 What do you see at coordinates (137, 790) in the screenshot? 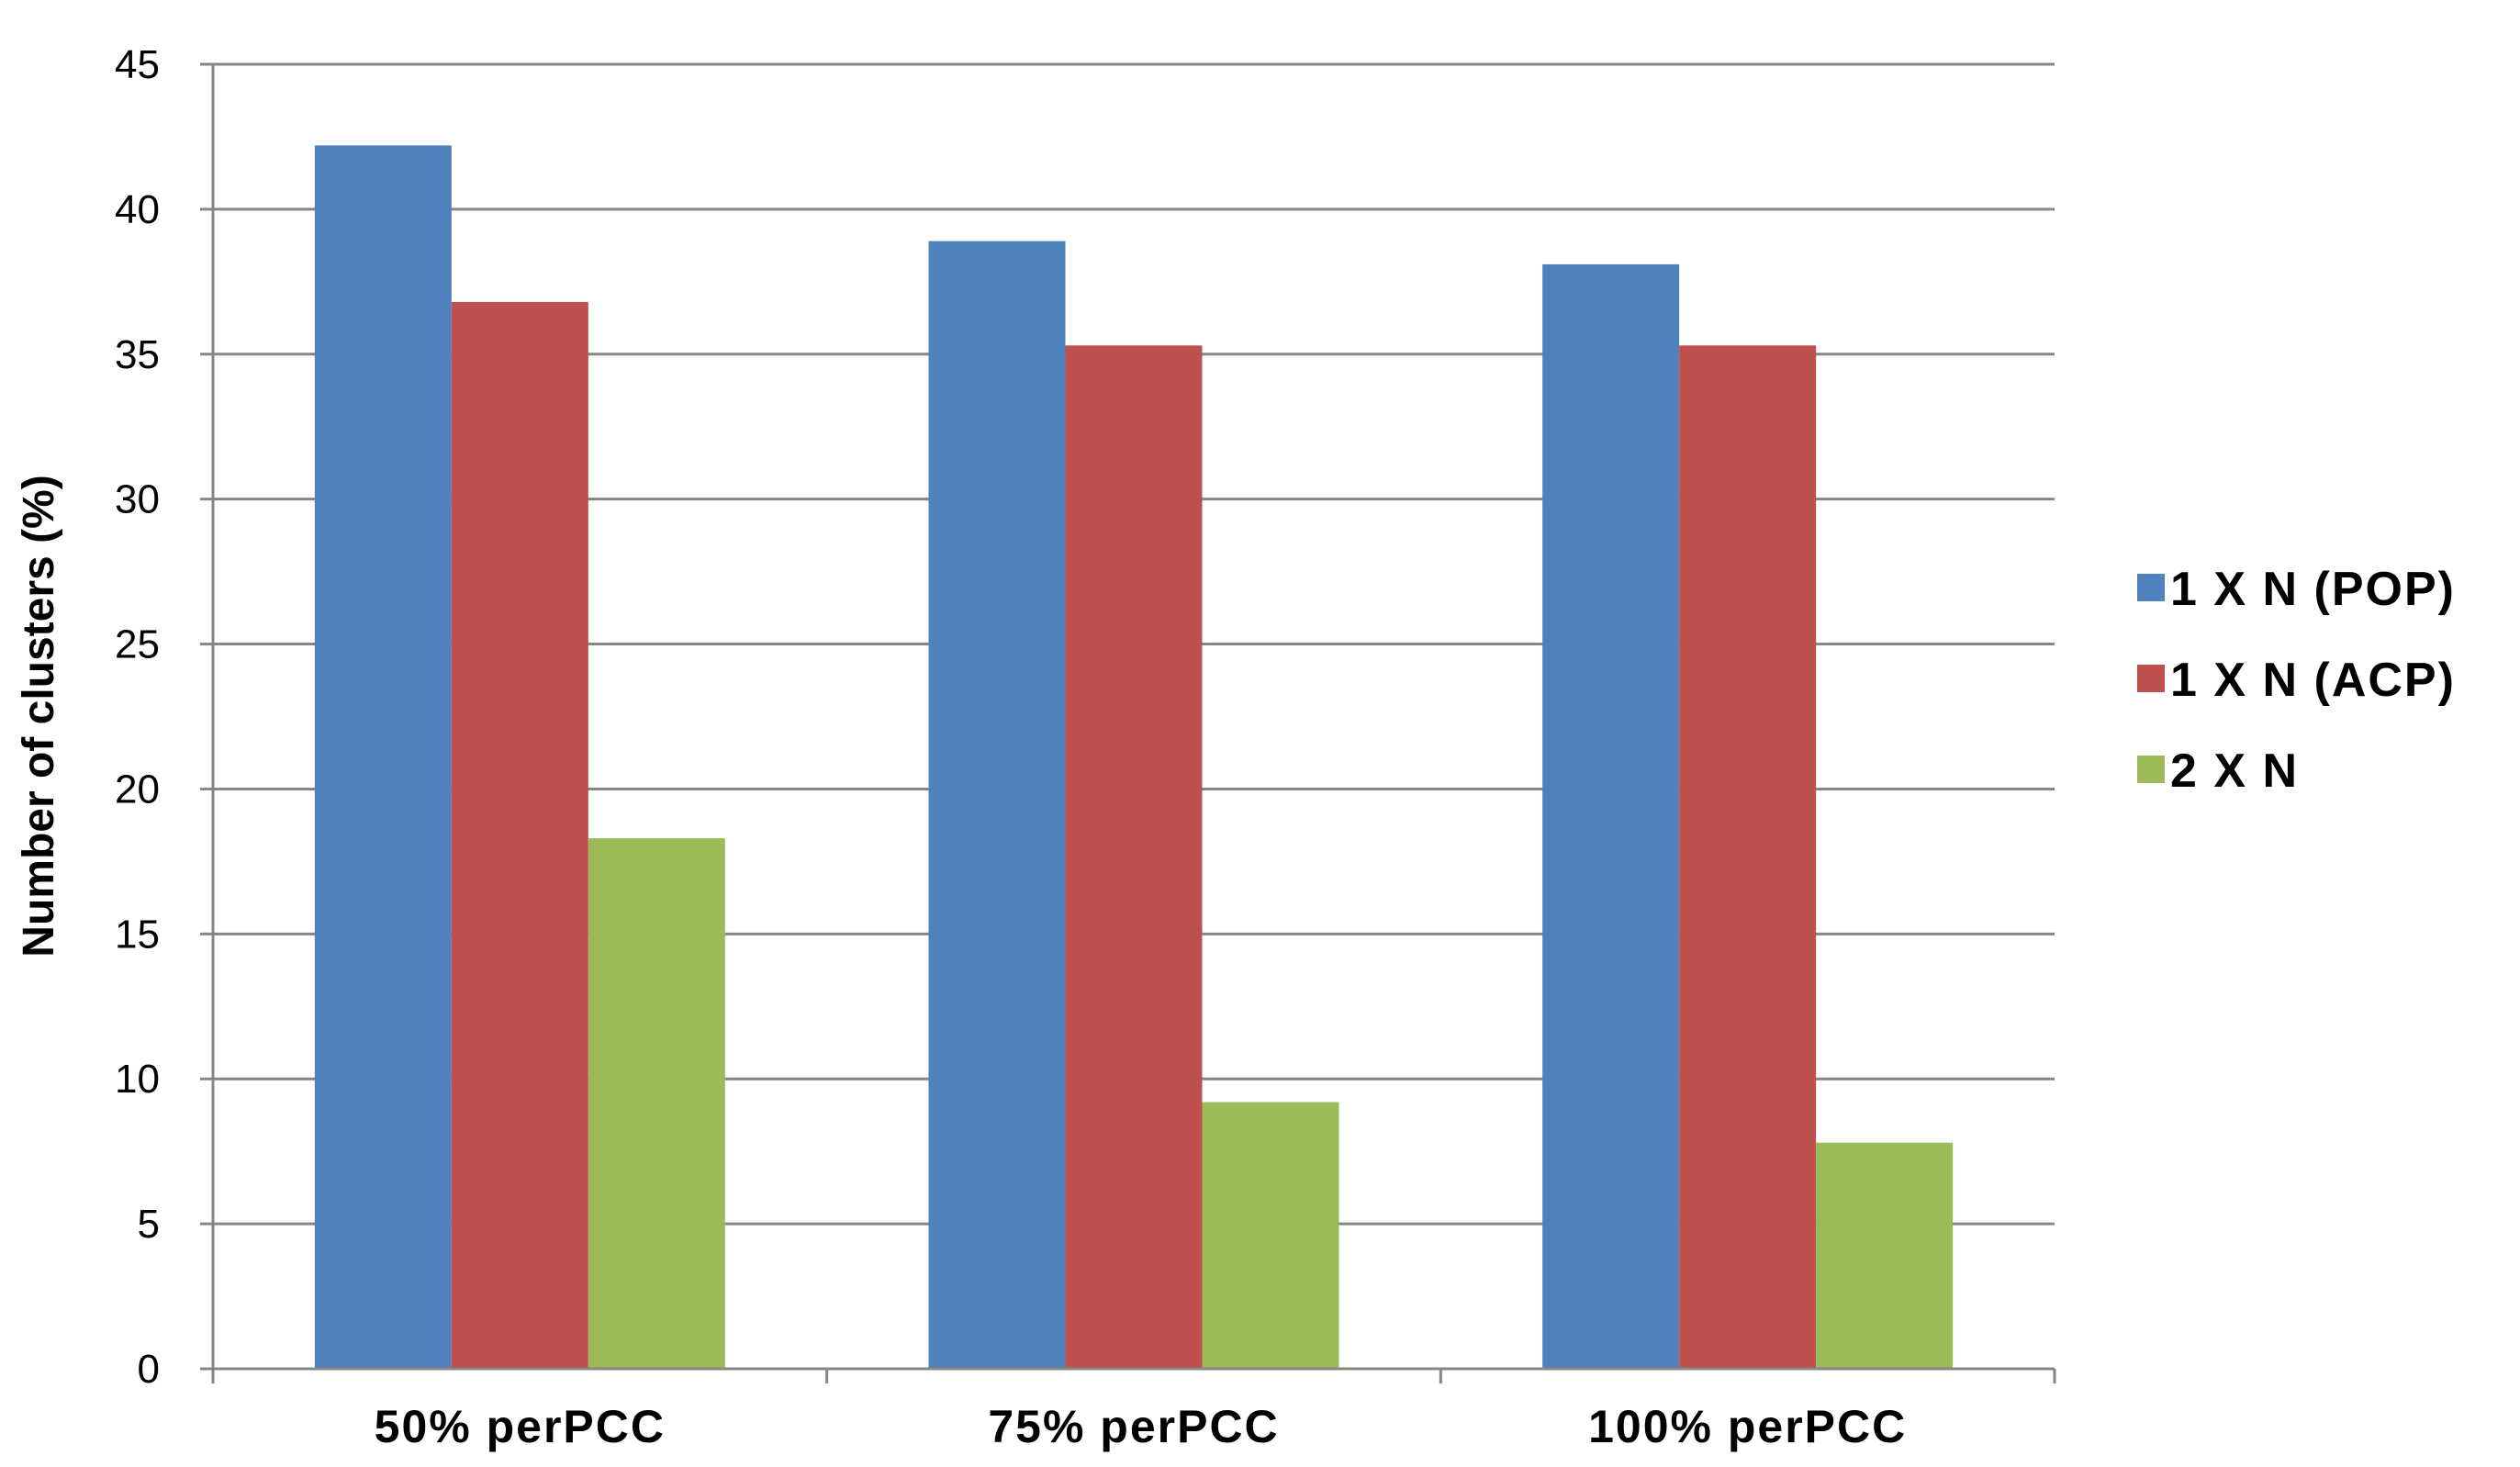
I see `y-tick-label: 20` at bounding box center [137, 790].